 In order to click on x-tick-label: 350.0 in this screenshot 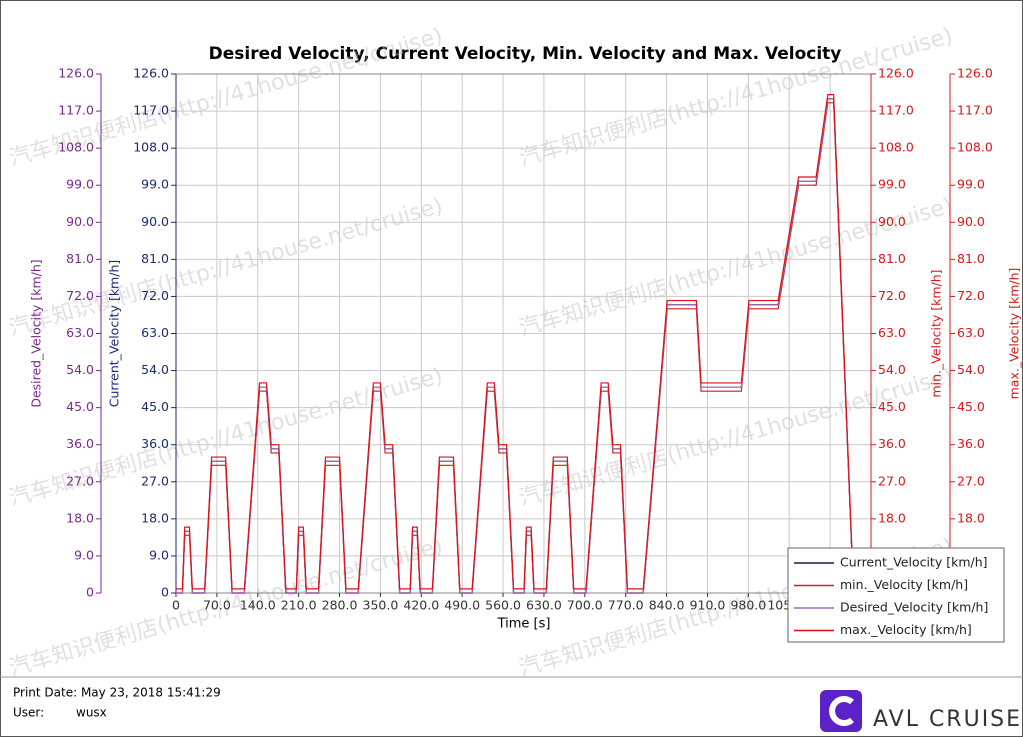, I will do `click(381, 605)`.